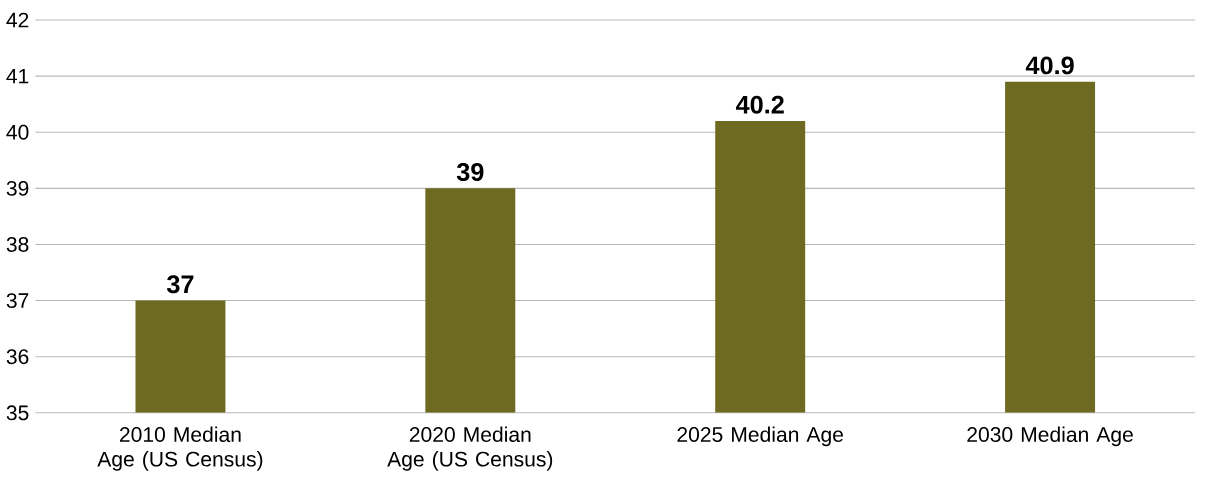 The width and height of the screenshot is (1209, 489). What do you see at coordinates (180, 284) in the screenshot?
I see `data-label: 37` at bounding box center [180, 284].